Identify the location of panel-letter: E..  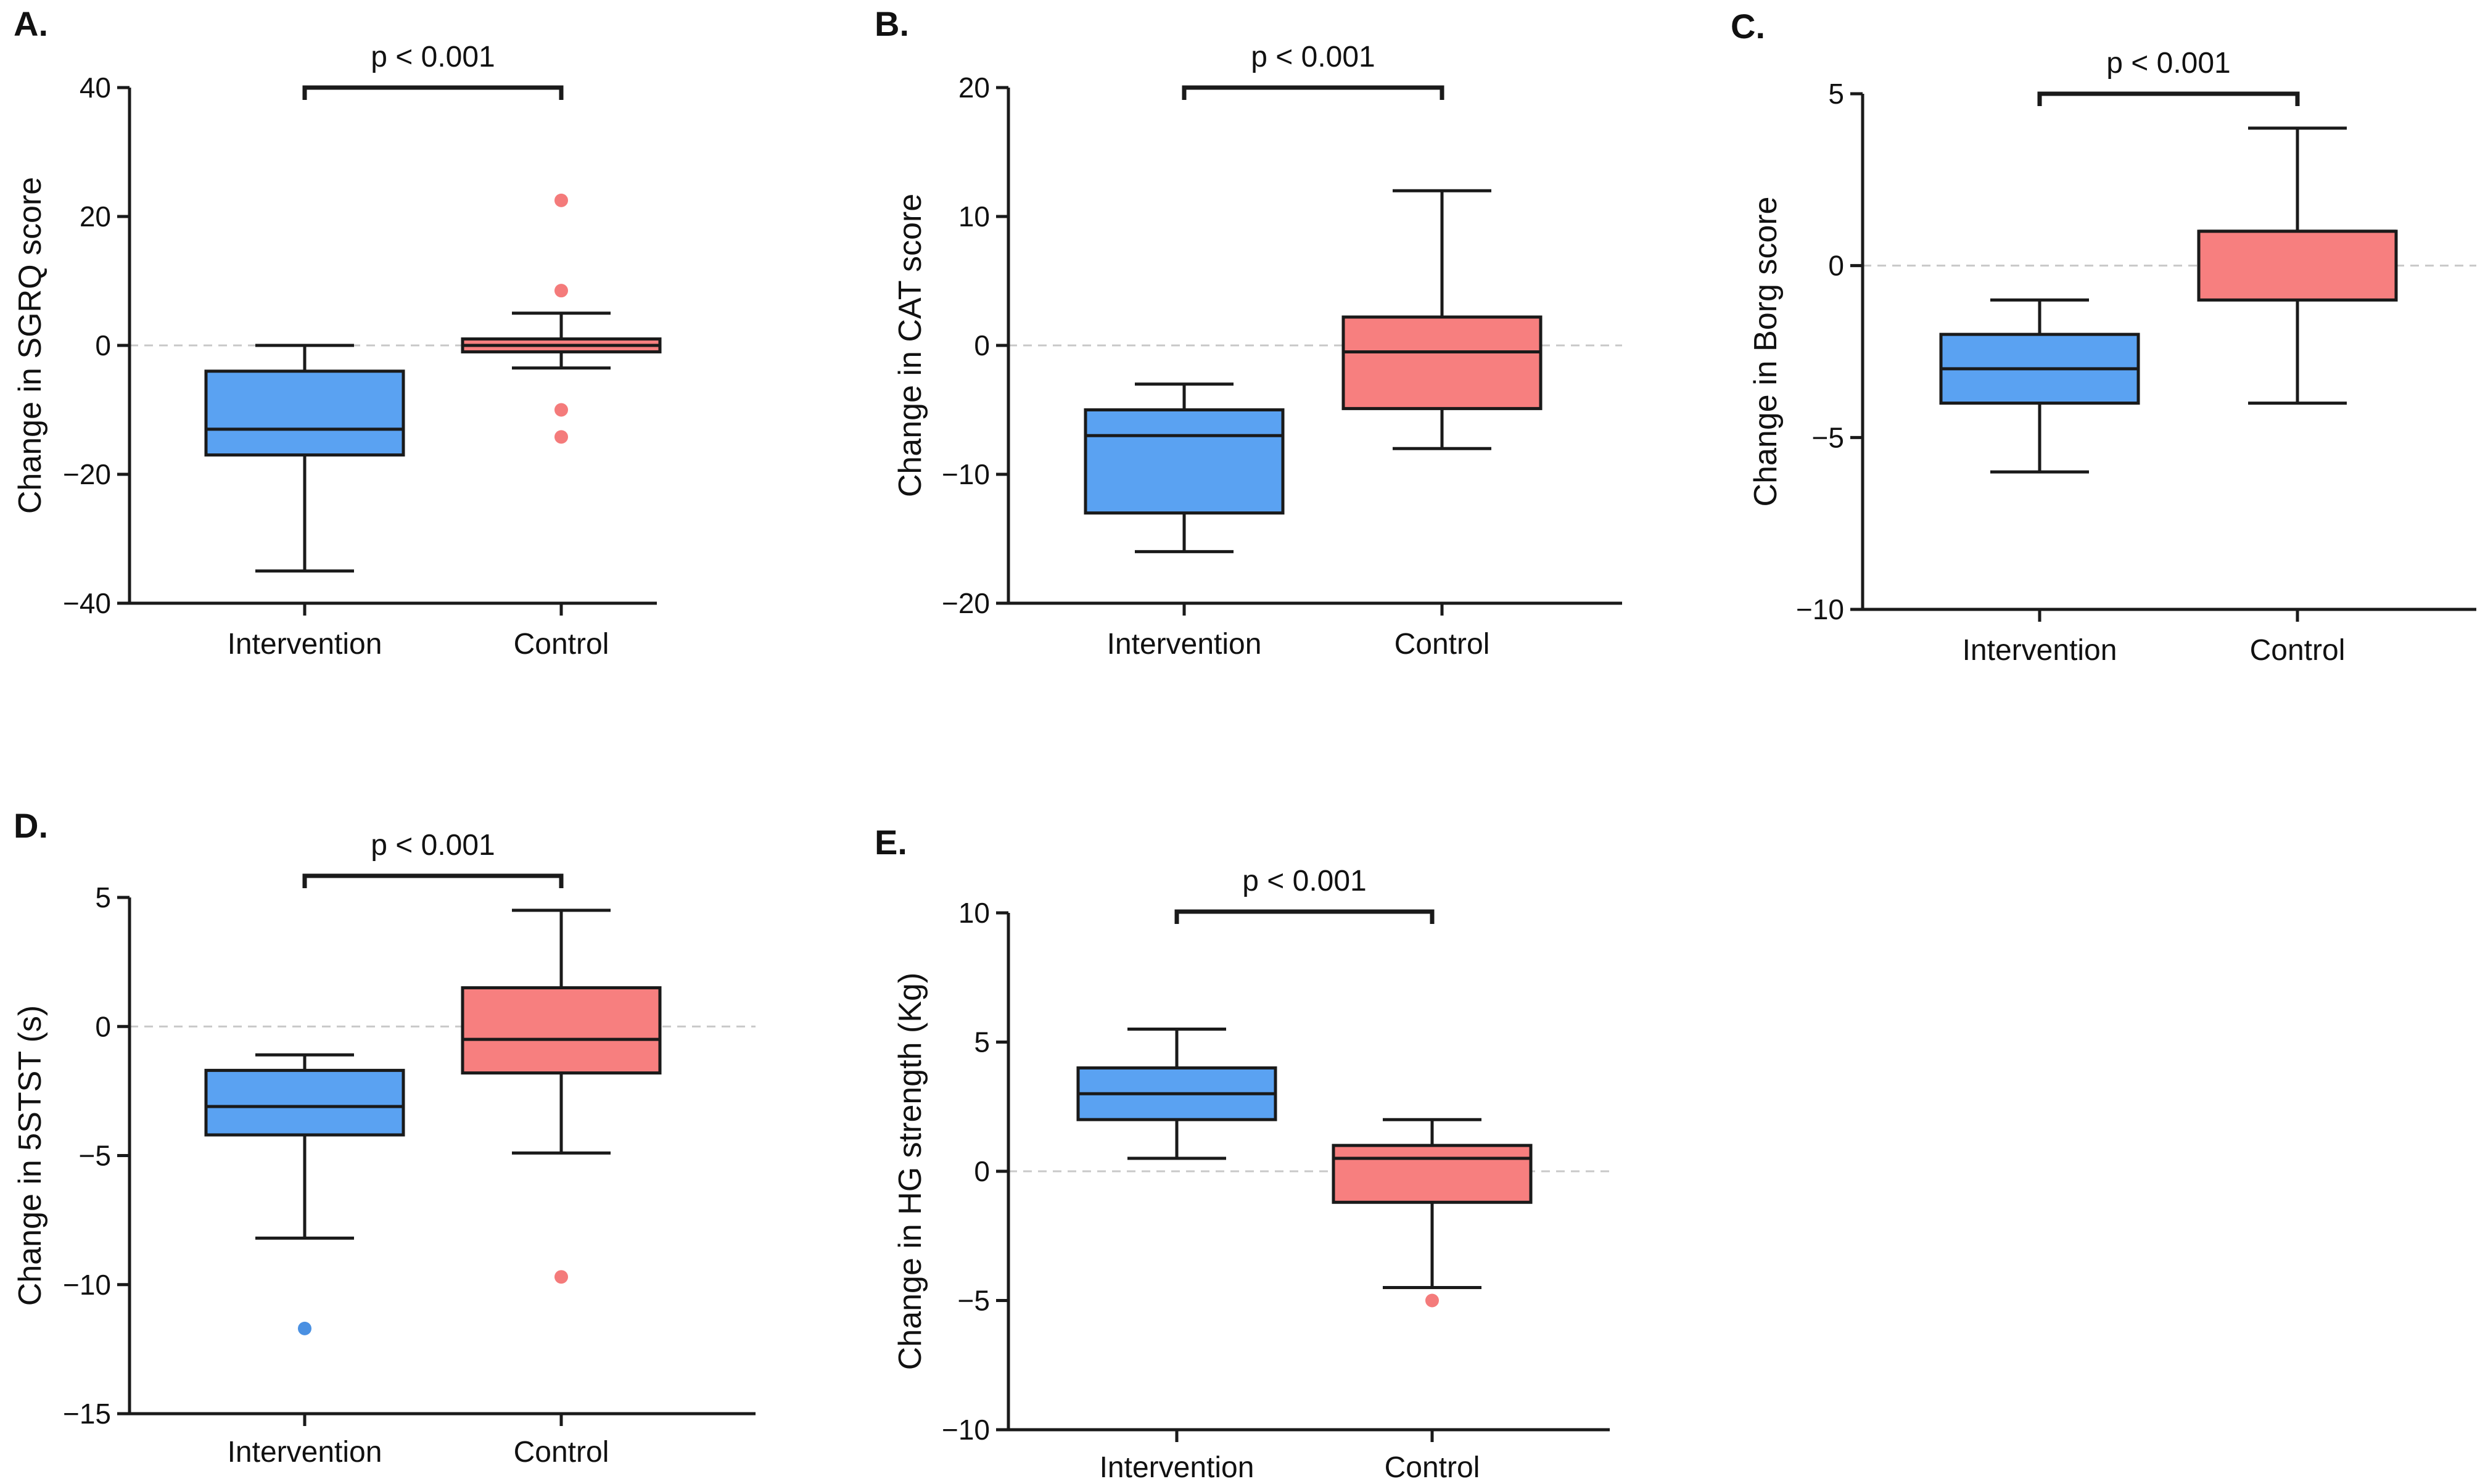
(891, 842).